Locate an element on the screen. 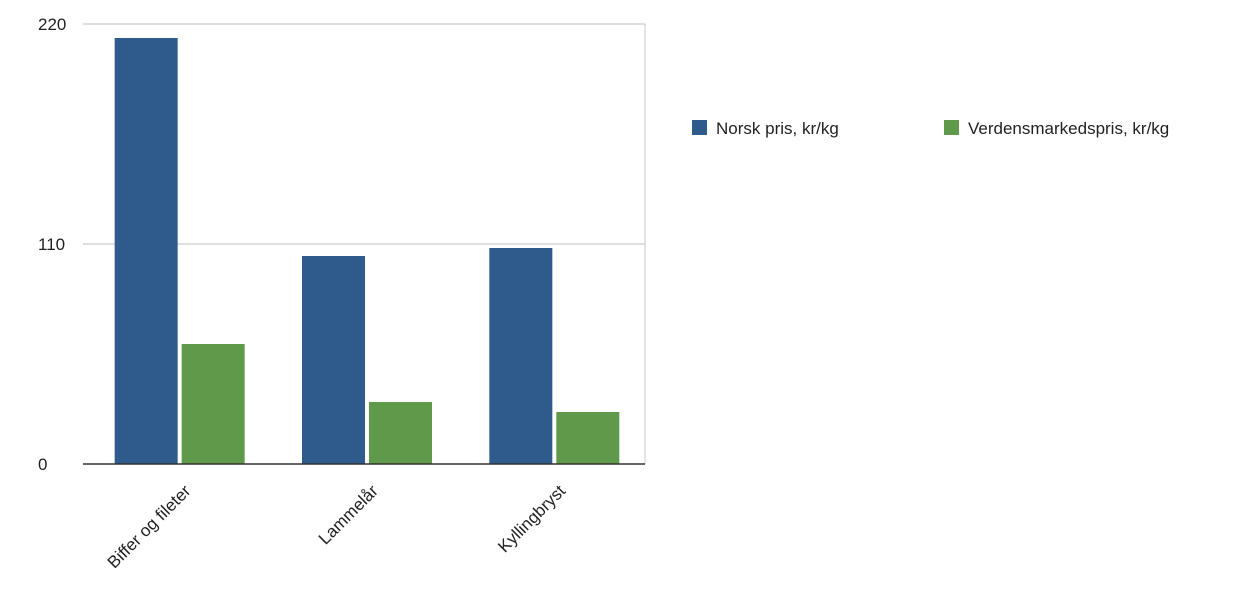 This screenshot has height=605, width=1242. y-tick-label: 220 is located at coordinates (52, 24).